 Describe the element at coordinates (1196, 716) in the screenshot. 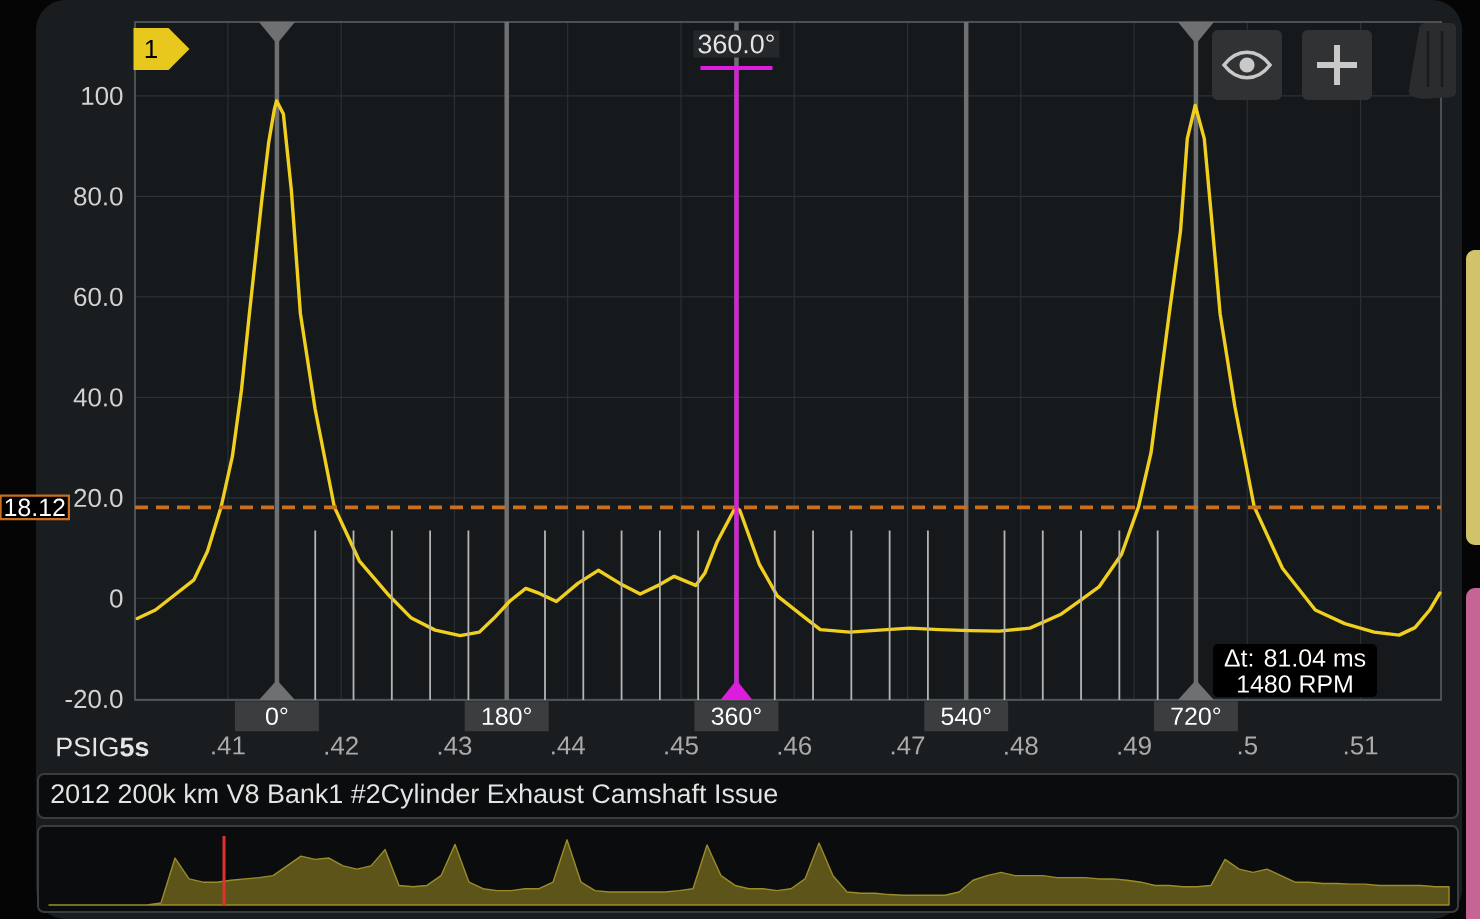

I see `x2-tick-label: 720°` at that location.